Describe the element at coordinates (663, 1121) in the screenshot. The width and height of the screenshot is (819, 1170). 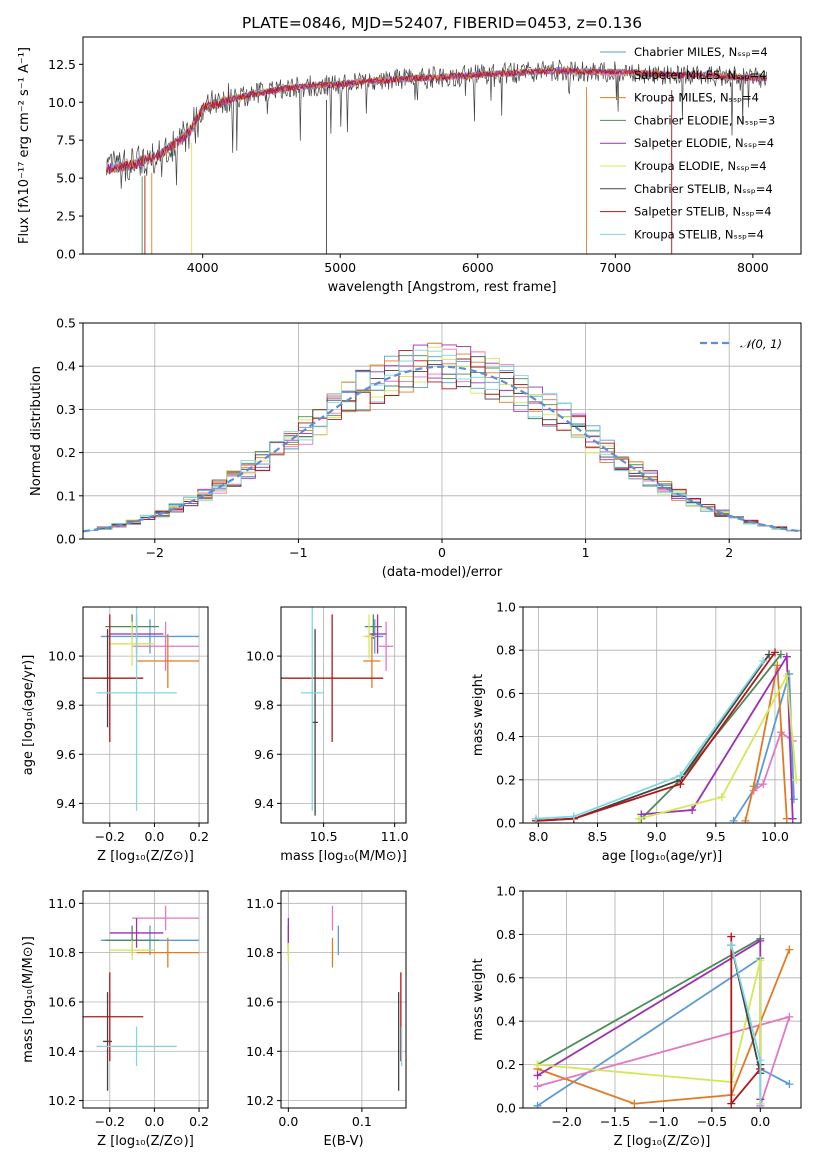
I see `x-tick-label: −1.0` at that location.